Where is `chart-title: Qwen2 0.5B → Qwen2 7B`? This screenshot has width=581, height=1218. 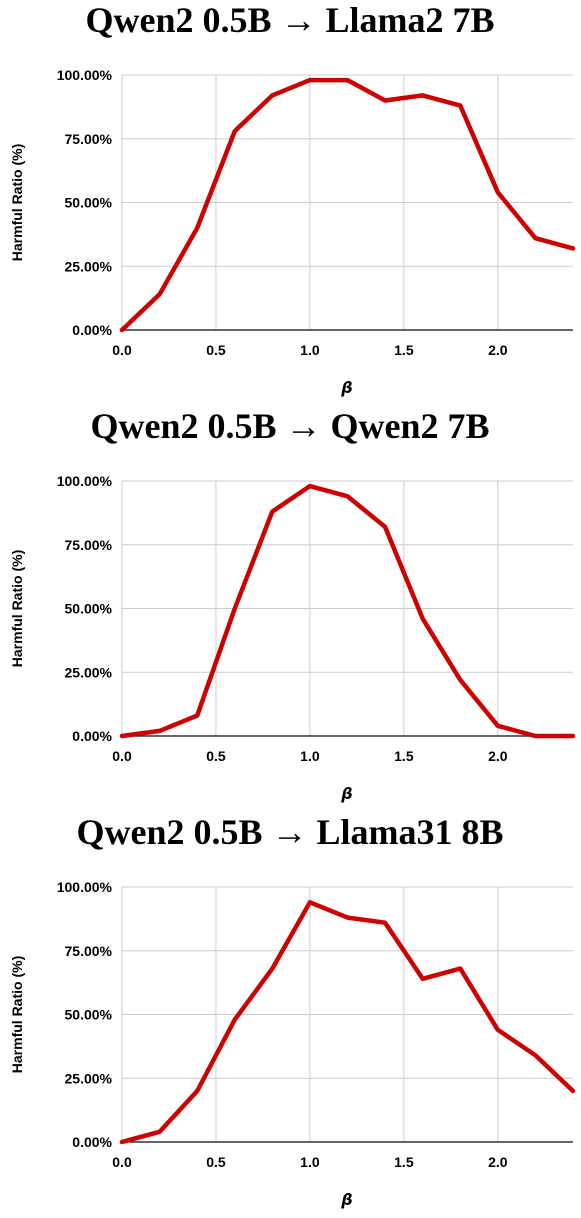
chart-title: Qwen2 0.5B → Qwen2 7B is located at coordinates (289, 426).